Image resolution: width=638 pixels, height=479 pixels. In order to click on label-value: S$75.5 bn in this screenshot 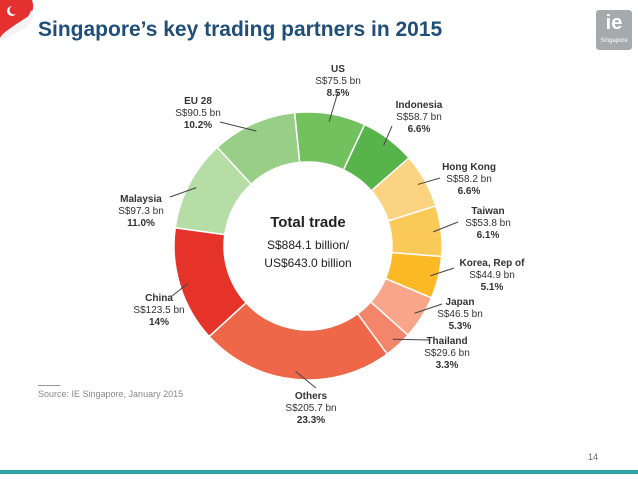, I will do `click(338, 81)`.